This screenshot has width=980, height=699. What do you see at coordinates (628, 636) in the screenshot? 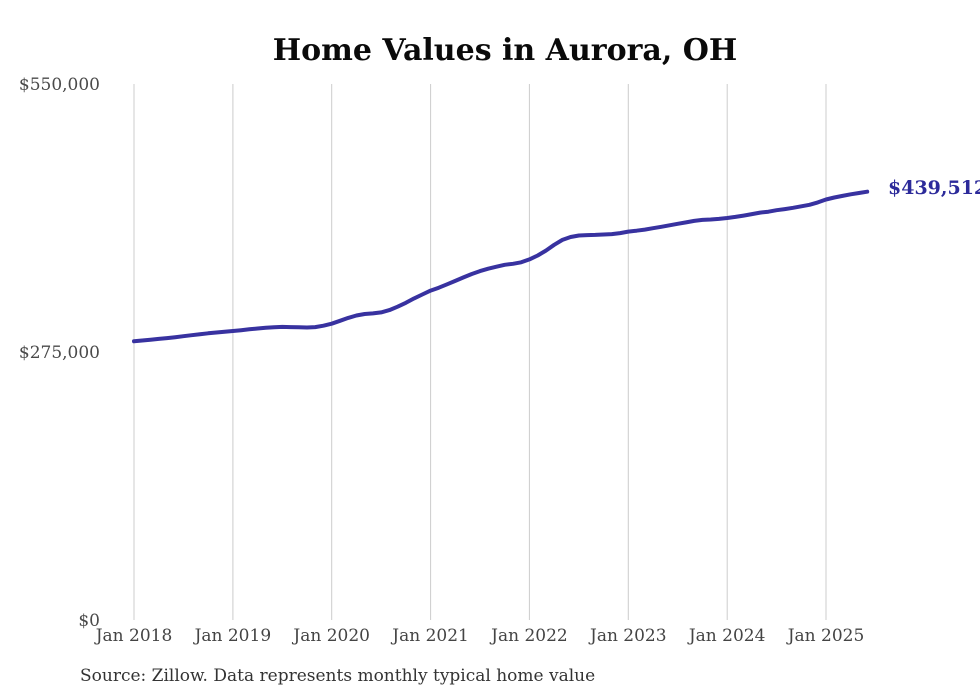
I see `x-tick-label: Jan 2023` at bounding box center [628, 636].